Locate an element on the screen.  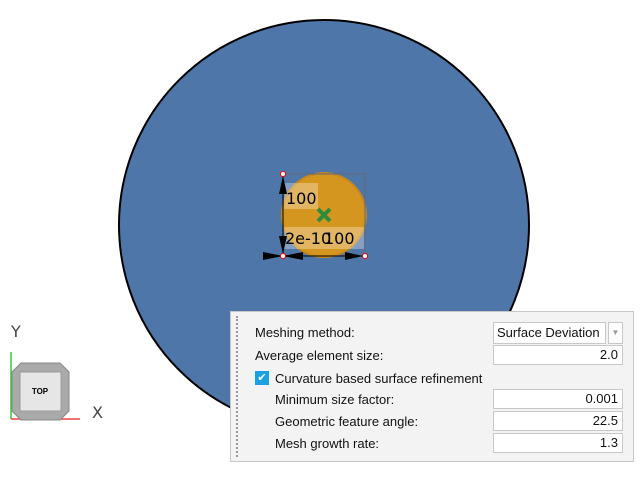
dim-arrow-up is located at coordinates (283, 185).